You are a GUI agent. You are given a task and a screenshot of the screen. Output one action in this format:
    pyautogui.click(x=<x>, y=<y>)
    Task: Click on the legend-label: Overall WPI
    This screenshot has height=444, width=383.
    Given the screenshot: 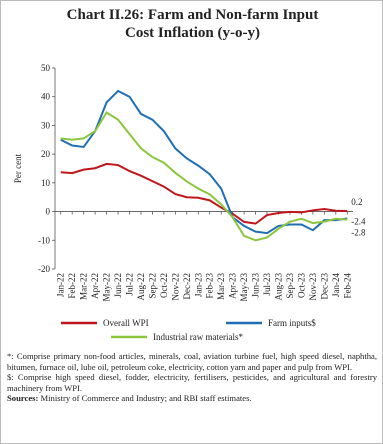 What is the action you would take?
    pyautogui.click(x=126, y=323)
    